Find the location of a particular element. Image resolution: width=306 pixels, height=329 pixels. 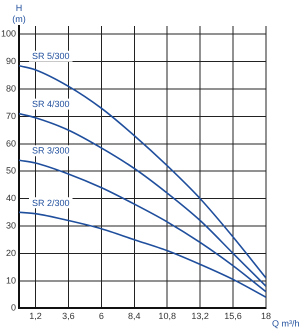

x-tick-label: 13,2 is located at coordinates (200, 316).